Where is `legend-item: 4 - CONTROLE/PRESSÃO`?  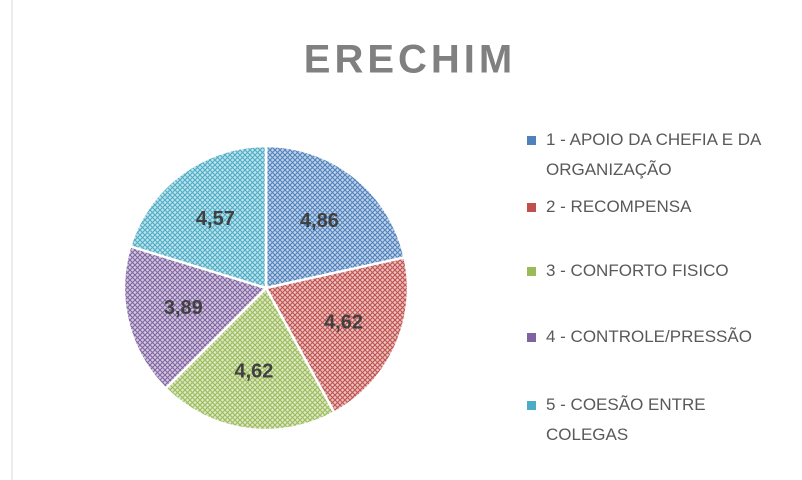
legend-item: 4 - CONTROLE/PRESSÃO is located at coordinates (657, 337).